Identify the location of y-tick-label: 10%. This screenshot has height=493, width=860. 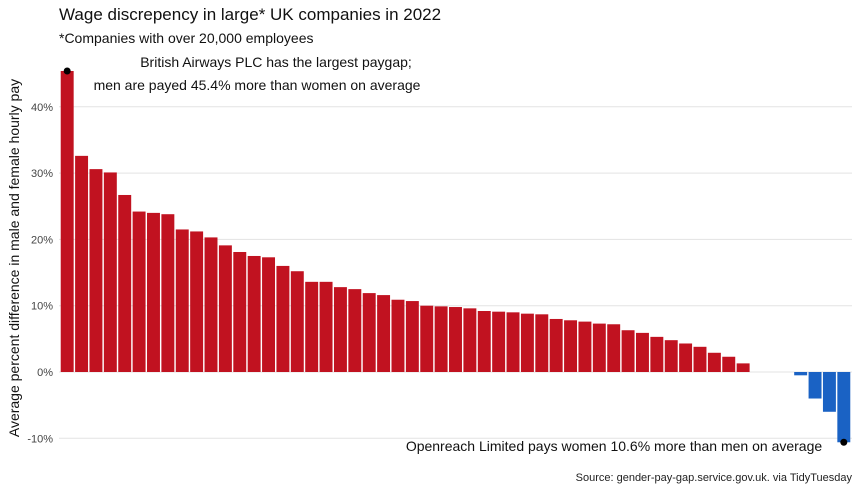
(42, 307).